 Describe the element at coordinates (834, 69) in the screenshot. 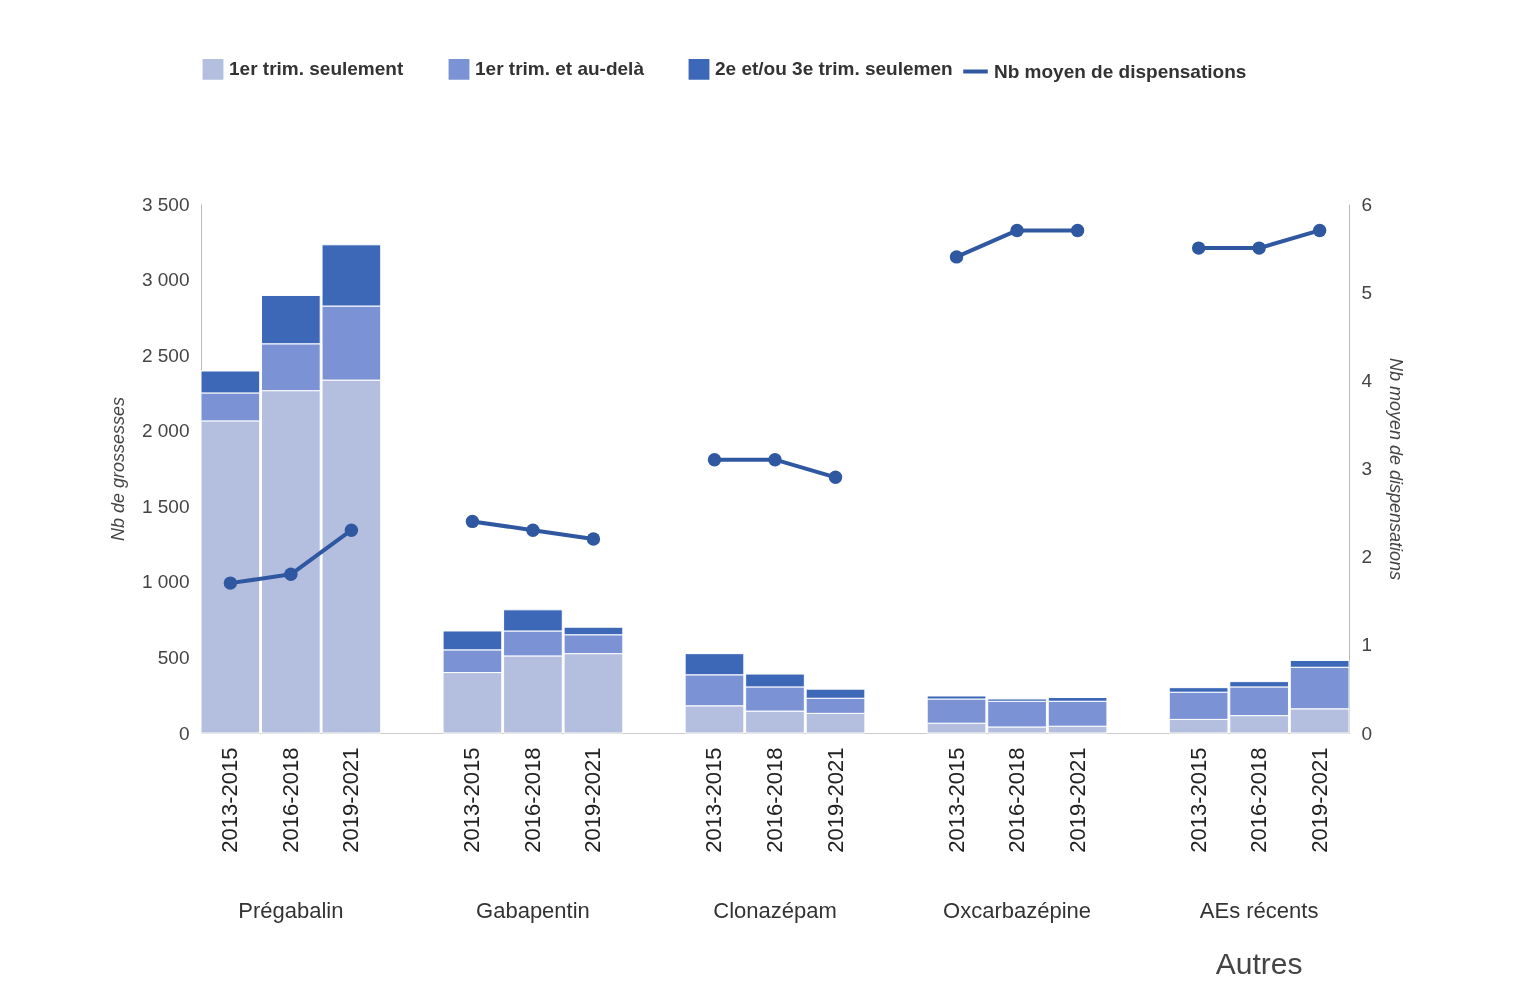

I see `legend-label: 2e et/ou 3e trim. seulemen` at that location.